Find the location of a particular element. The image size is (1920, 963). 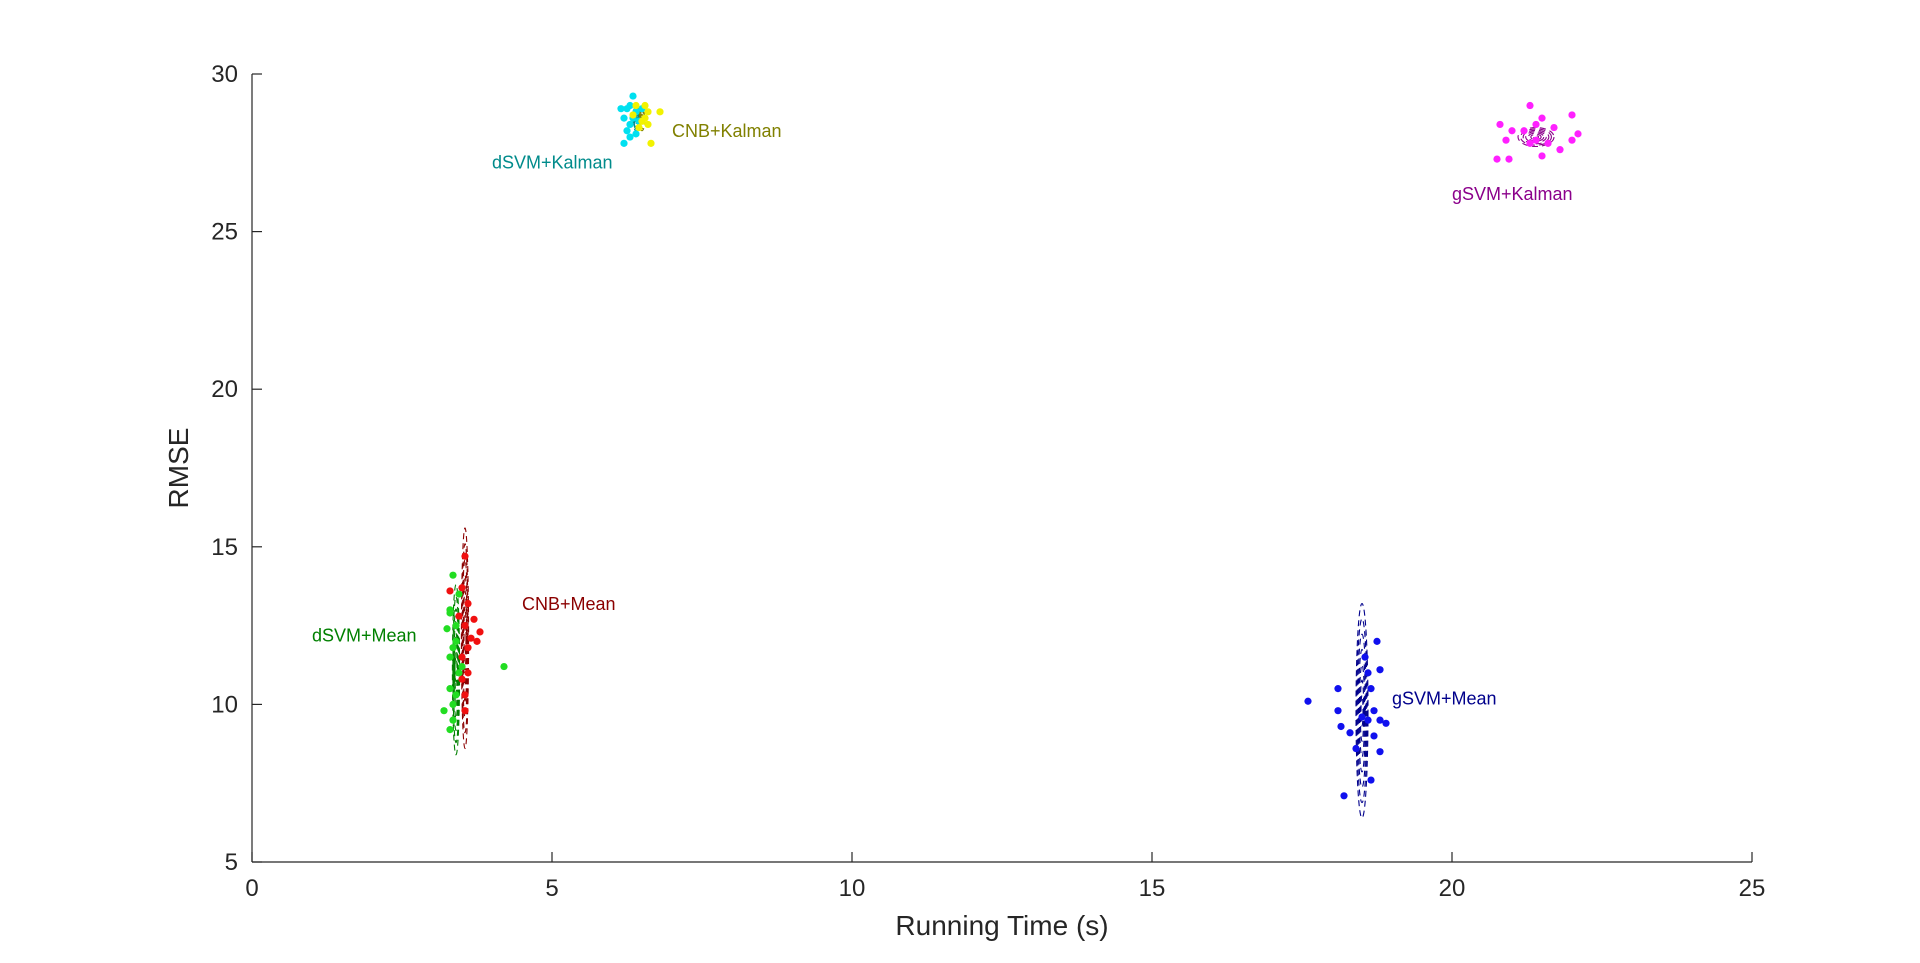

y-tick-label: 5 is located at coordinates (231, 862).